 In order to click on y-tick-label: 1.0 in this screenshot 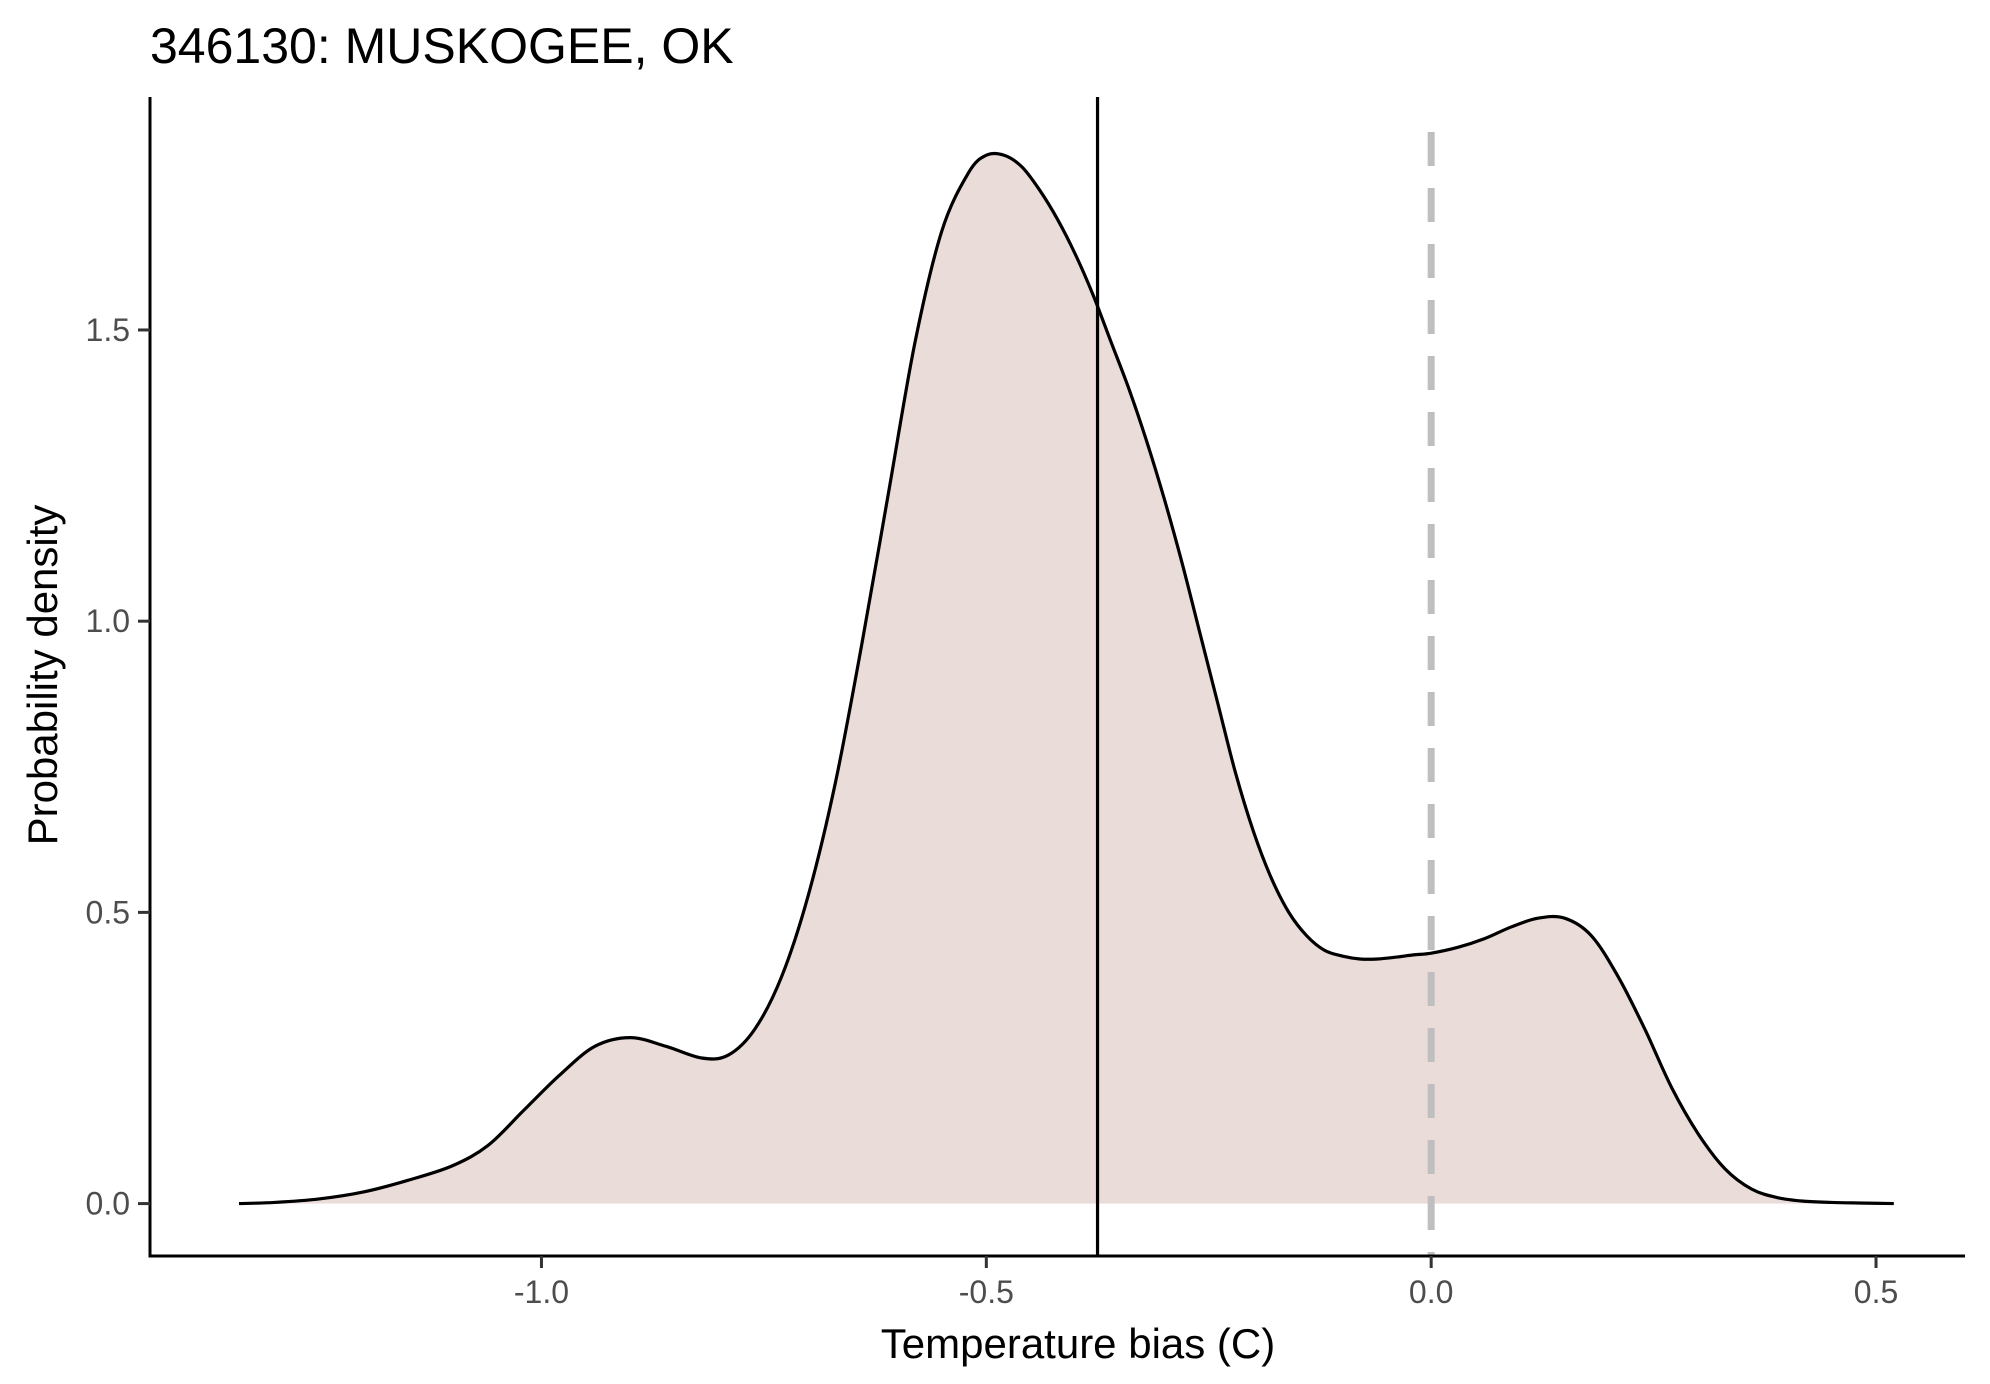, I will do `click(108, 621)`.